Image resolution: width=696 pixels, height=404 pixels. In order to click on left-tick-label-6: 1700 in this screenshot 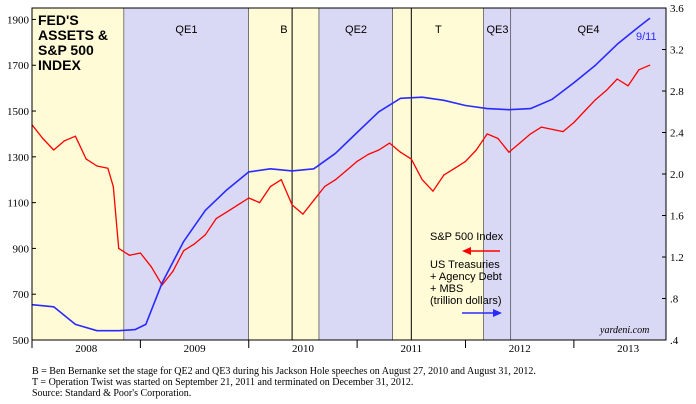, I will do `click(18, 66)`.